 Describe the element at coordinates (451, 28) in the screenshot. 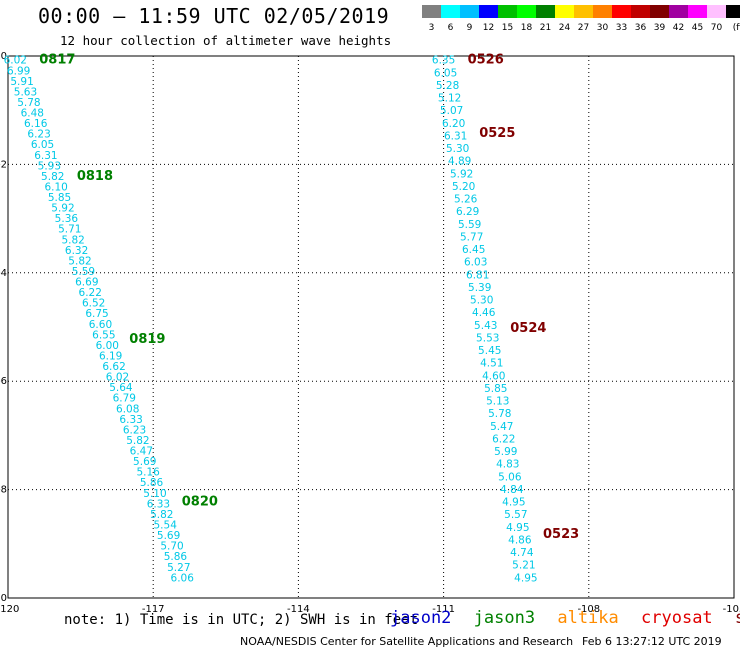

I see `legend-label: 6` at that location.